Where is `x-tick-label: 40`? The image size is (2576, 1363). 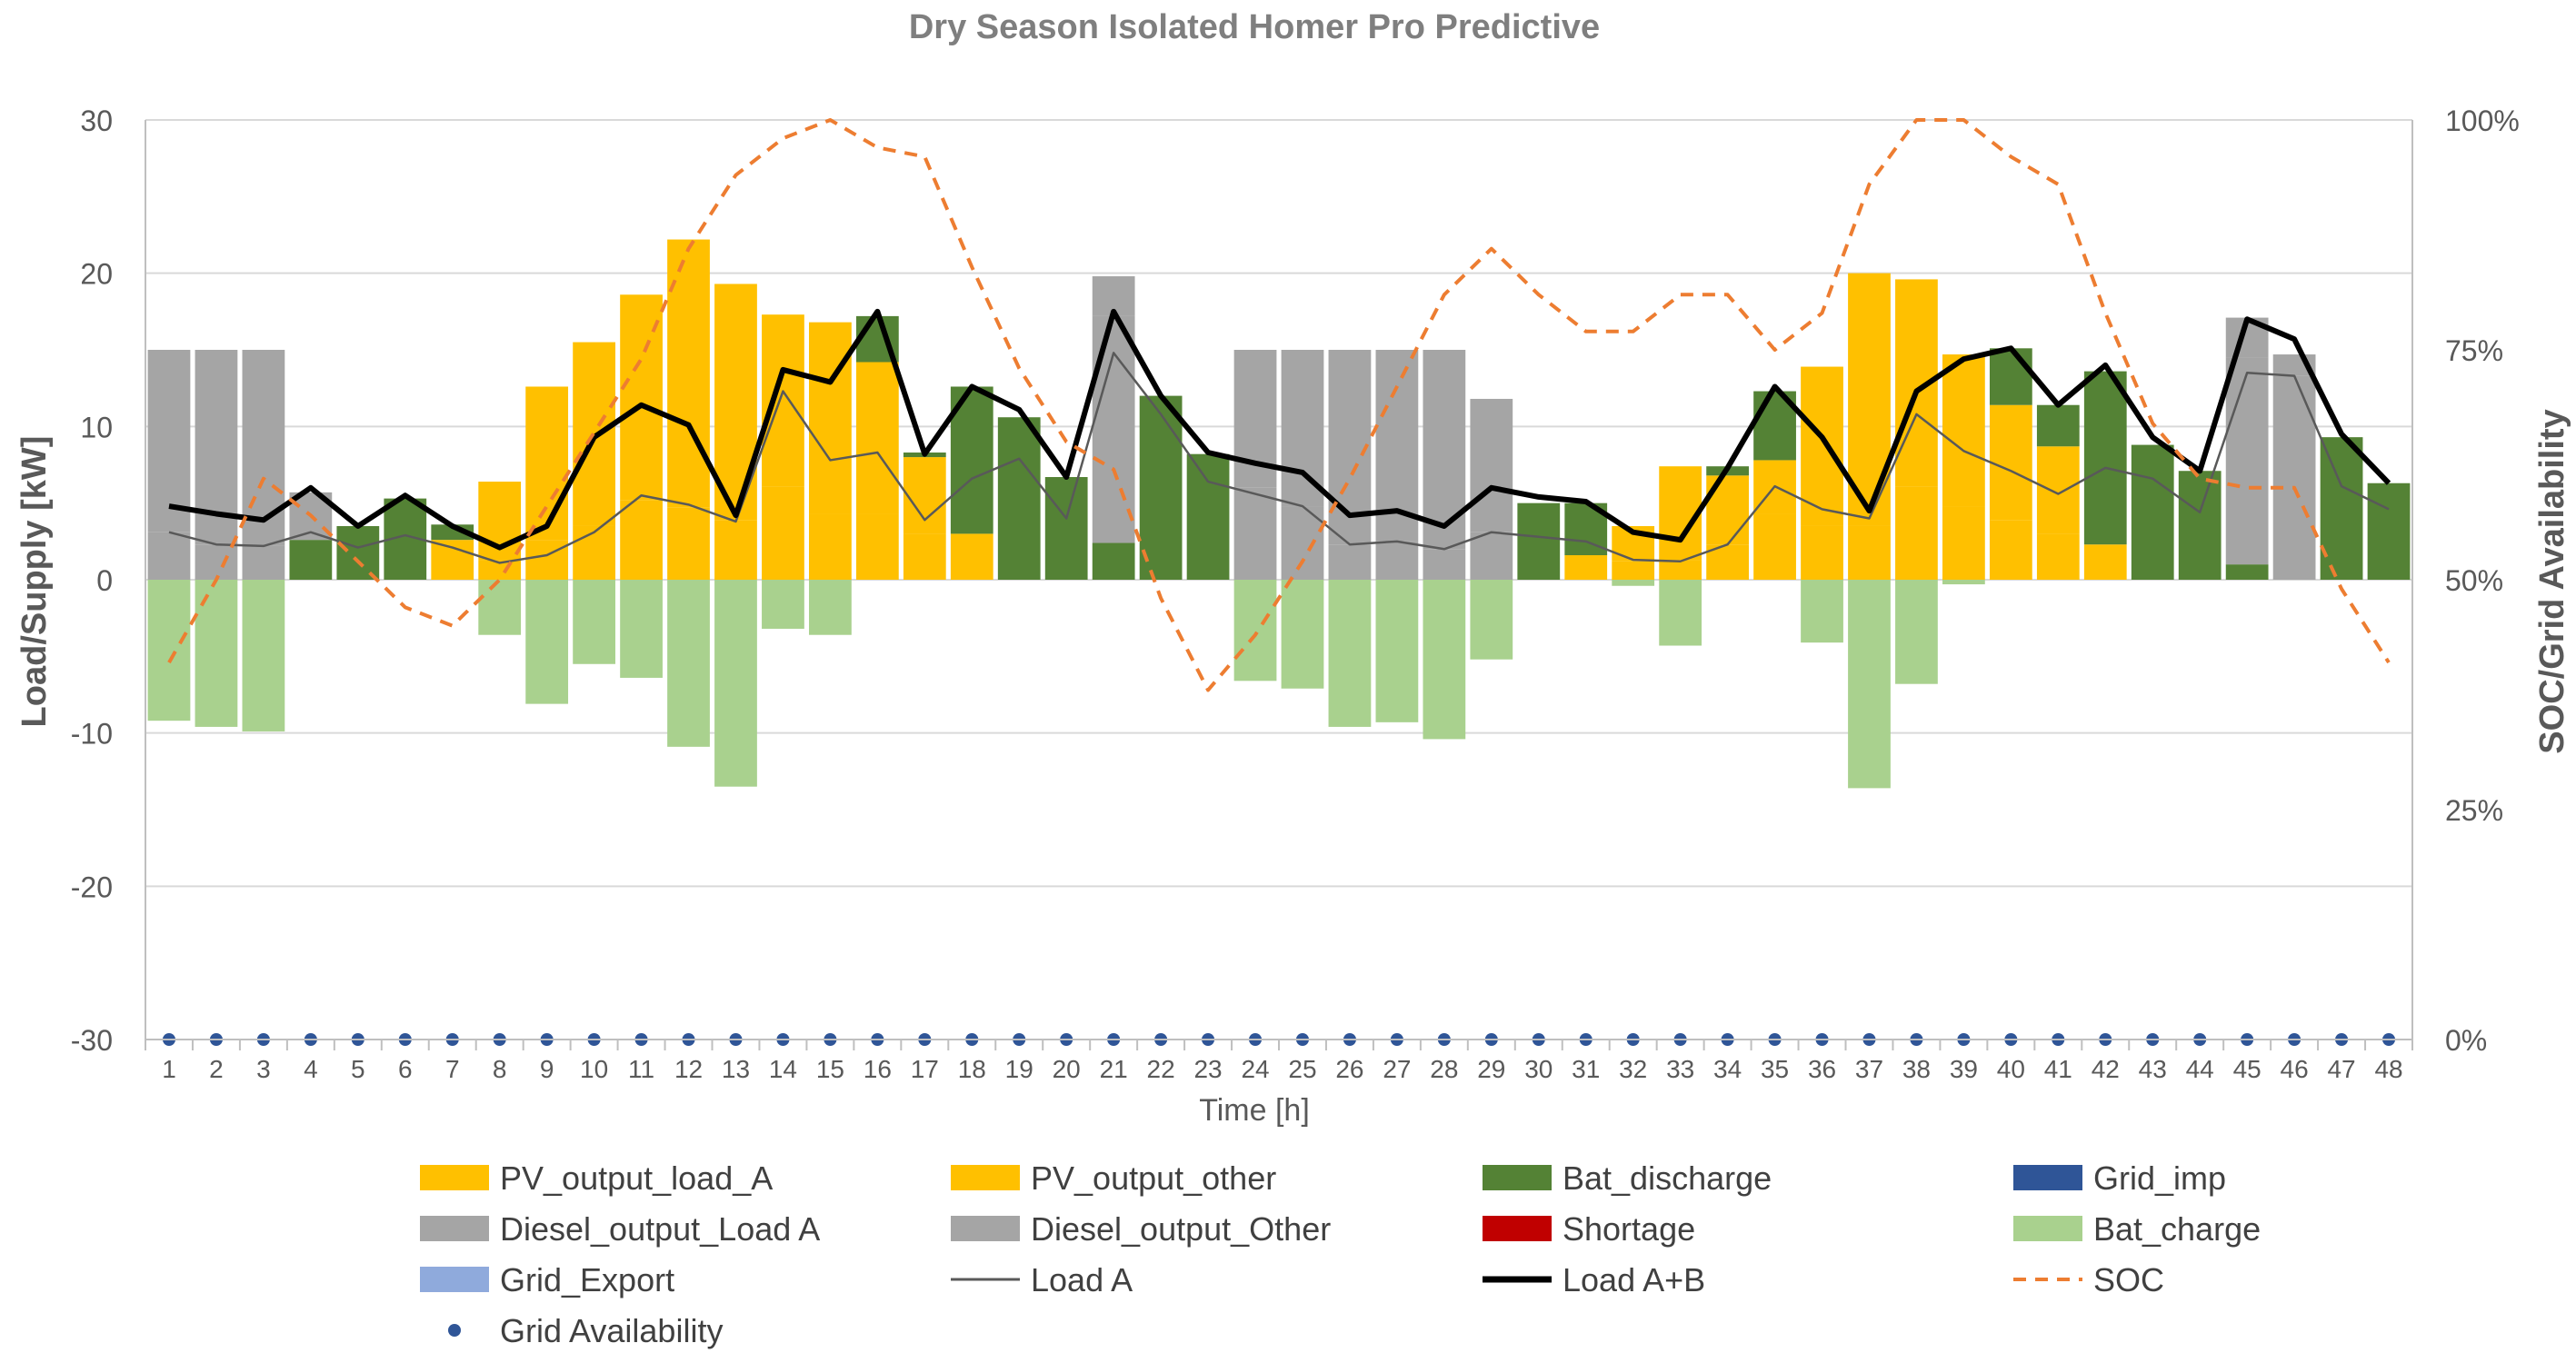
x-tick-label: 40 is located at coordinates (2011, 1069).